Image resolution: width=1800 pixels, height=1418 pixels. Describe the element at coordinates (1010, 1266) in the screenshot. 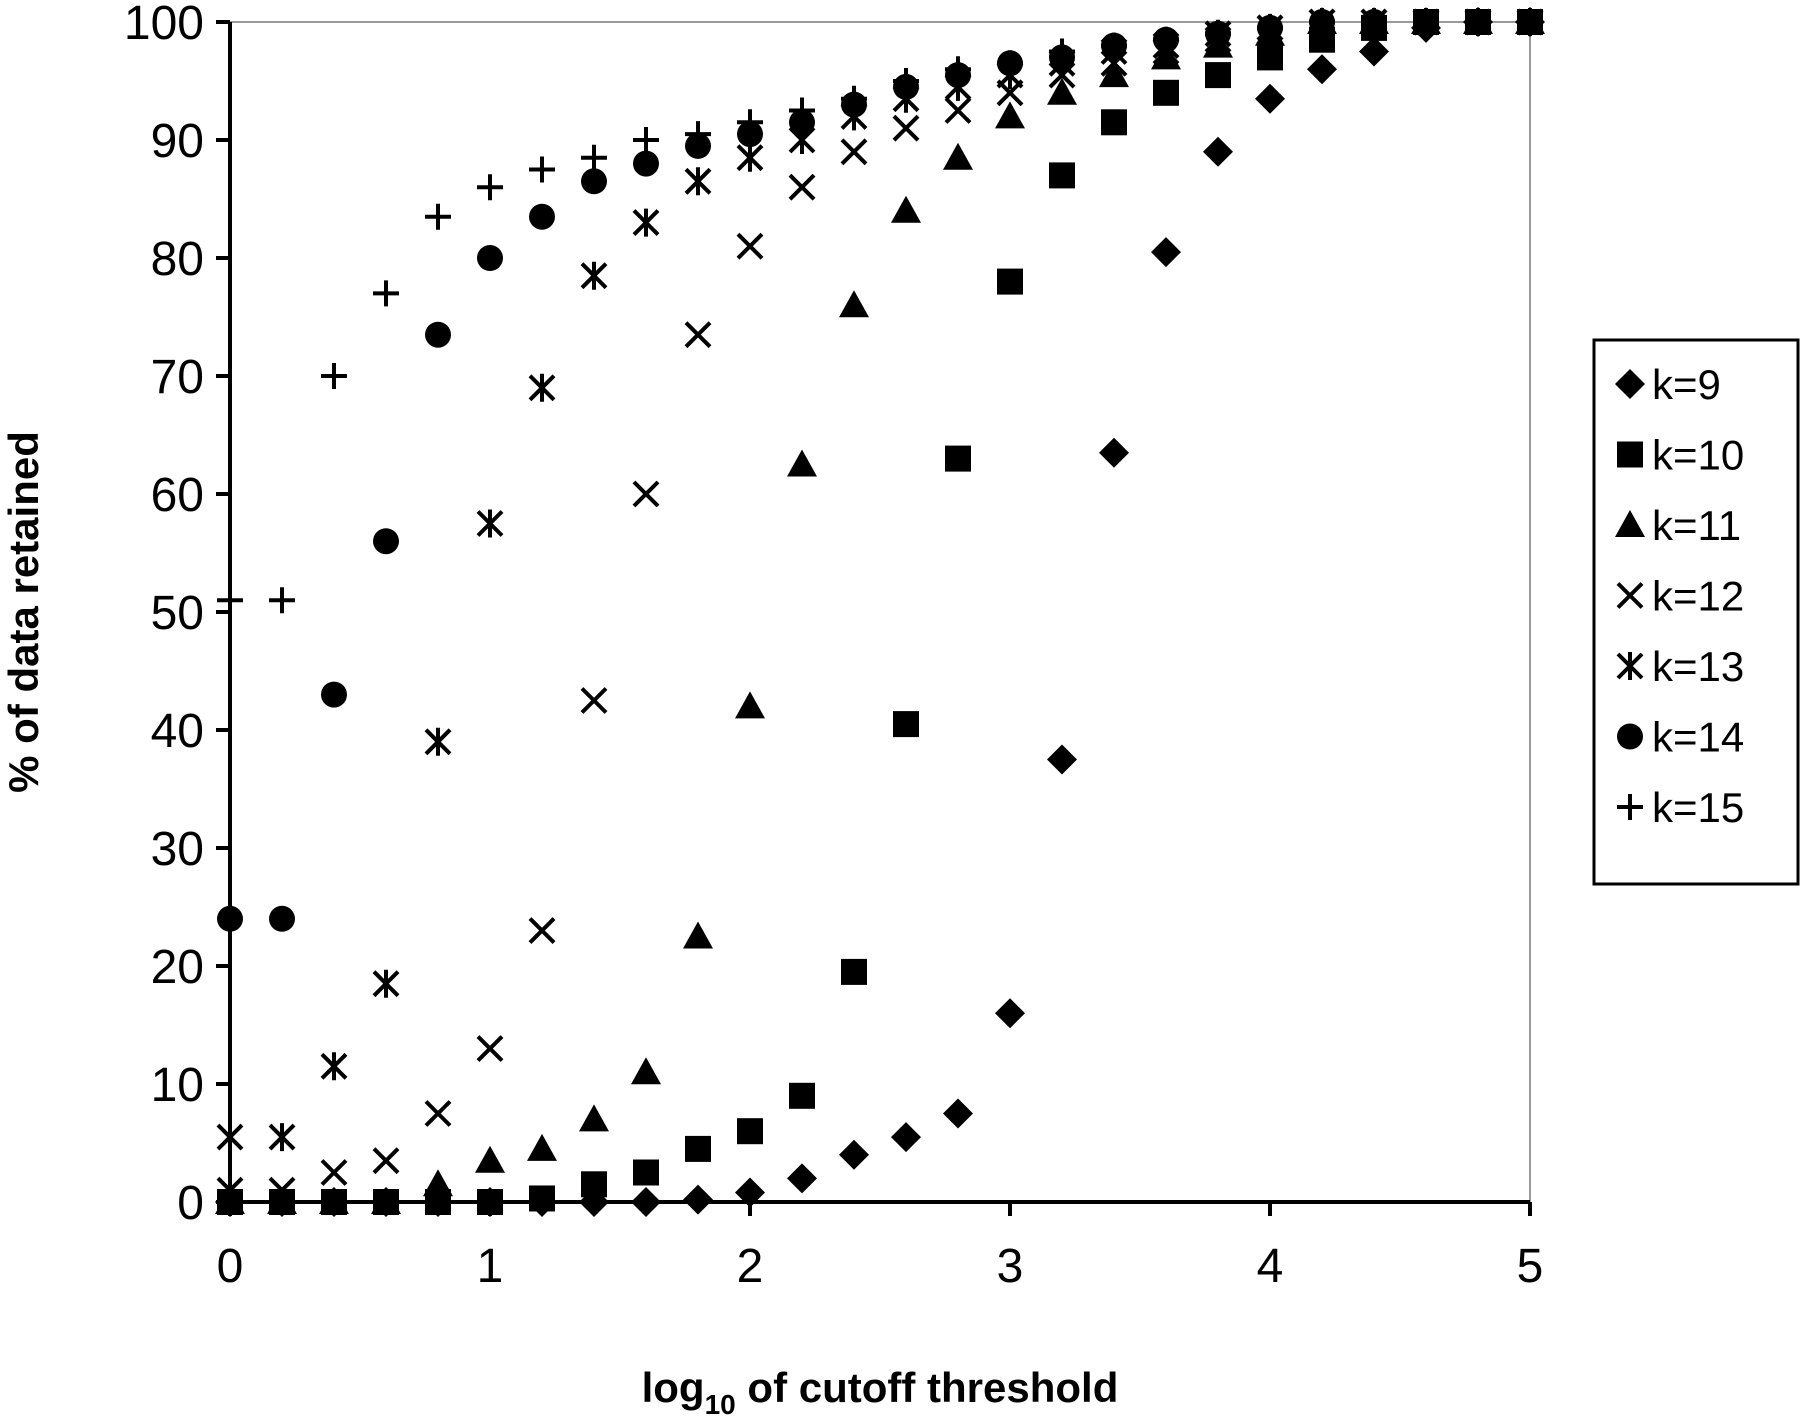

I see `x-tick-label: 3` at that location.